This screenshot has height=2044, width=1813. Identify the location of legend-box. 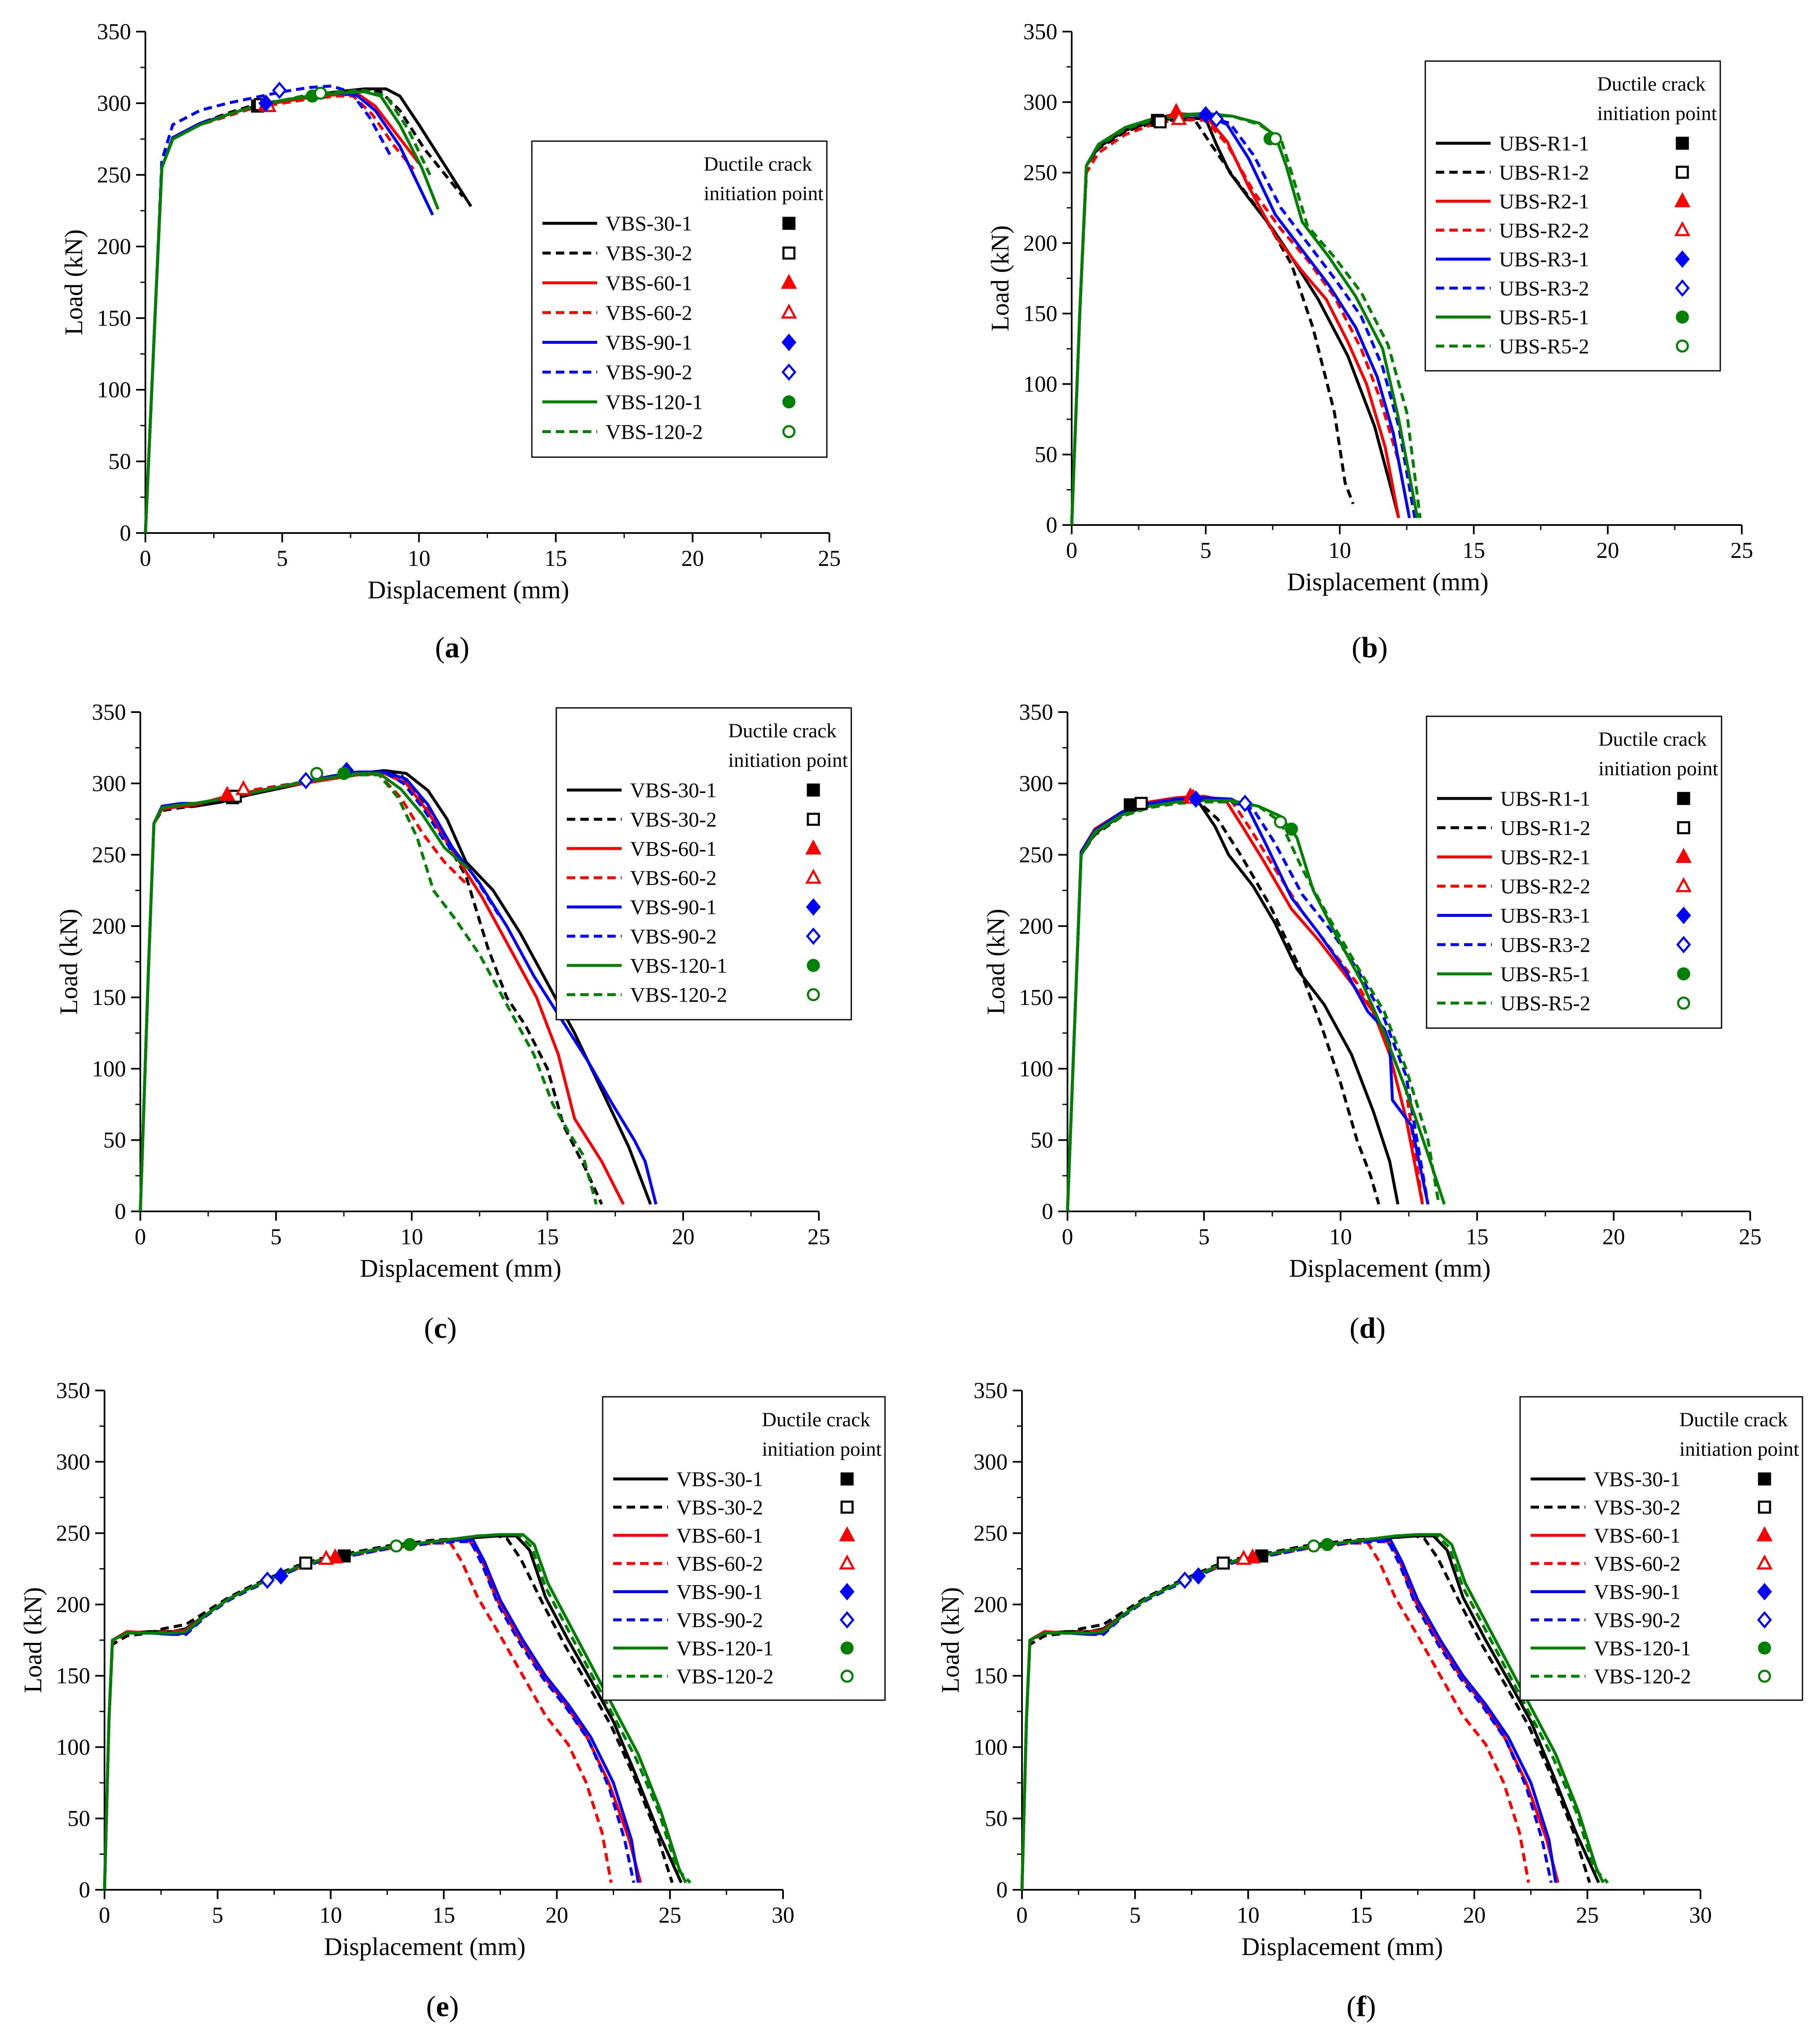
(1661, 1548).